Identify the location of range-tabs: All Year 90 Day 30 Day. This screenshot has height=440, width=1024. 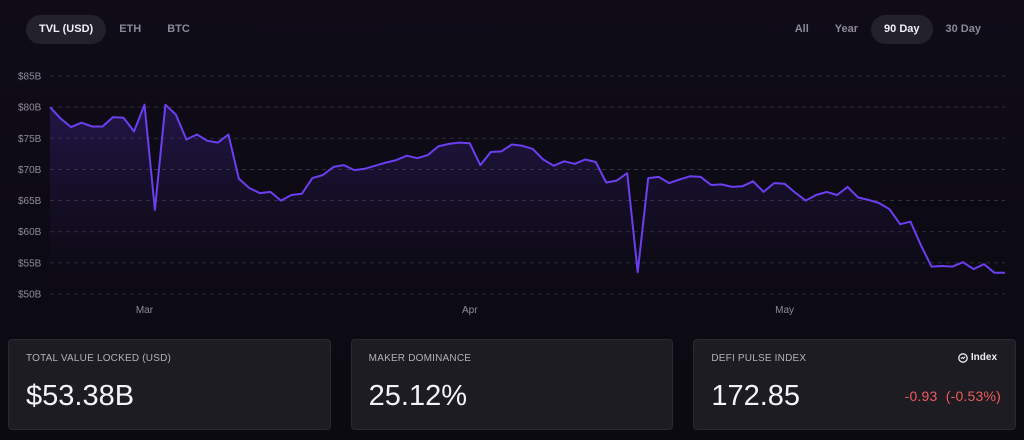
(888, 29).